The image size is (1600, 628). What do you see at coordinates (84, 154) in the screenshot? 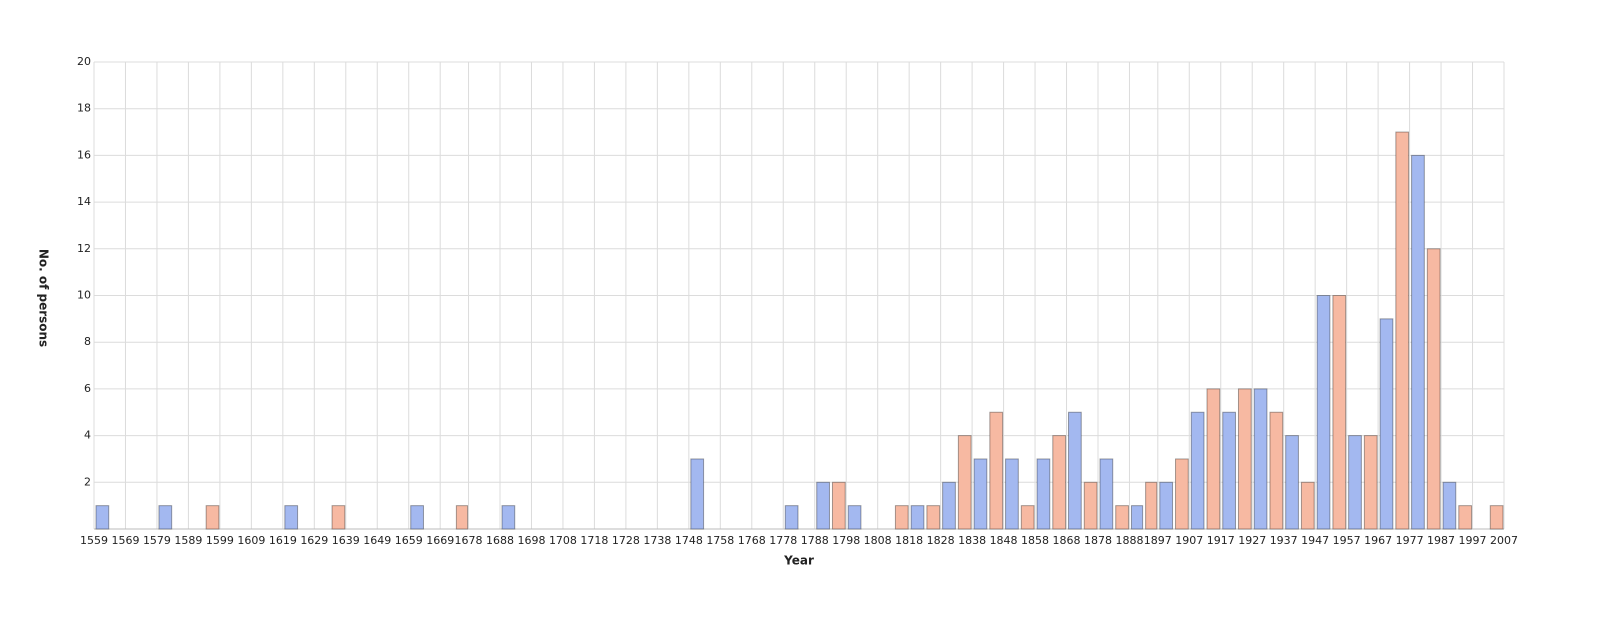
I see `y-tick-label: 16` at bounding box center [84, 154].